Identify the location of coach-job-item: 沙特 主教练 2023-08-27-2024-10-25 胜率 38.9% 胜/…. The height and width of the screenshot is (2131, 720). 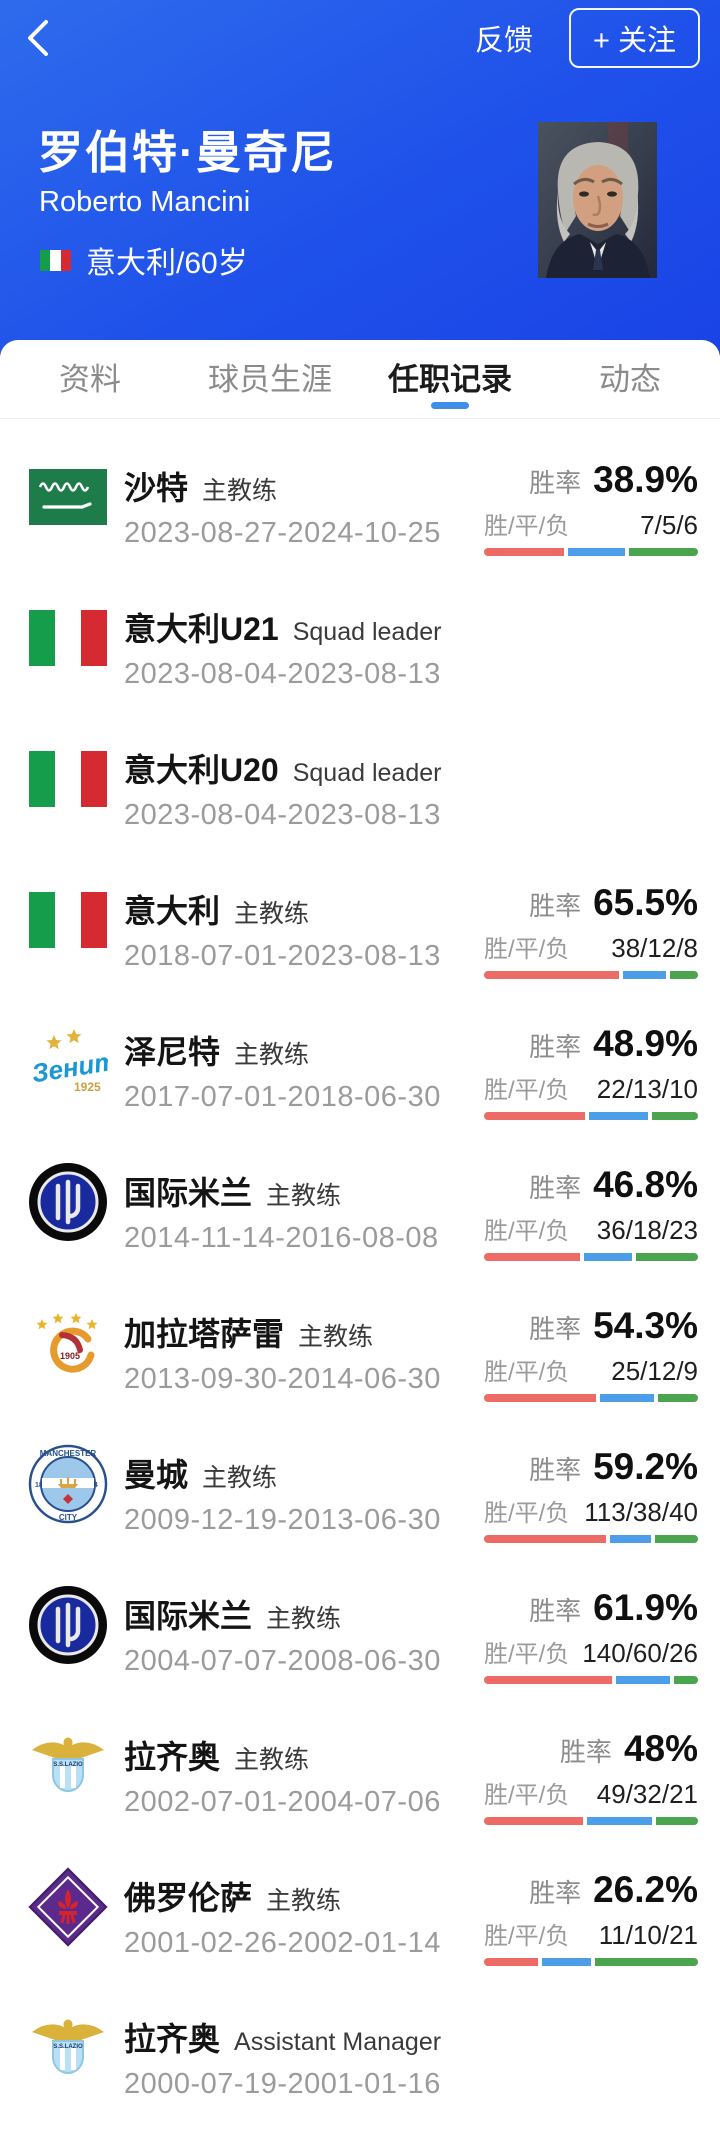
(360, 509).